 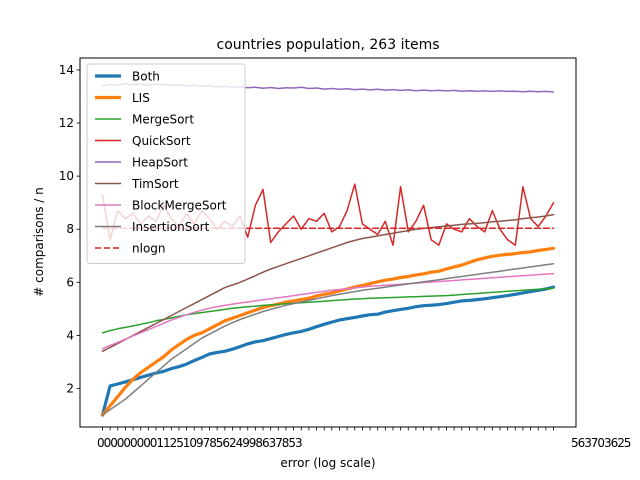 What do you see at coordinates (179, 206) in the screenshot?
I see `legend-label: BlockMergeSort` at bounding box center [179, 206].